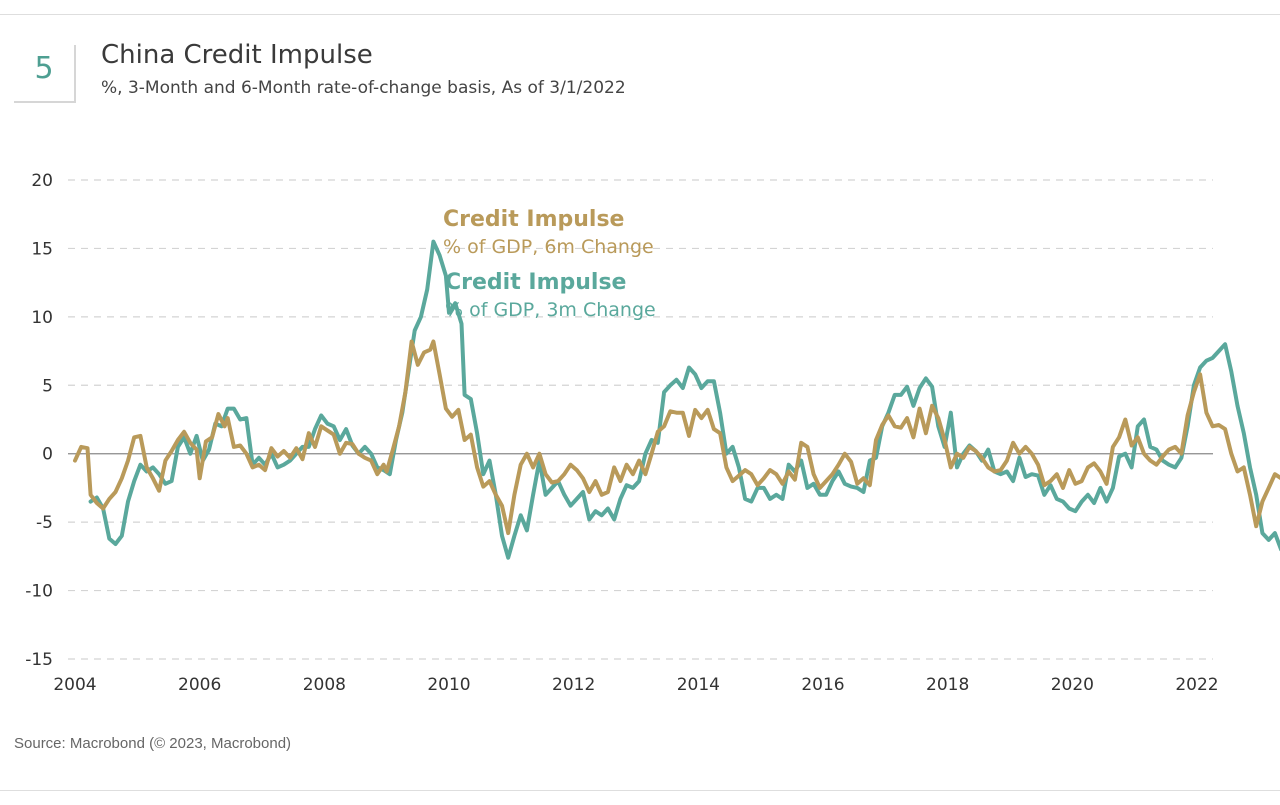 Image resolution: width=1280 pixels, height=805 pixels. Describe the element at coordinates (535, 282) in the screenshot. I see `legend-title-three-month: Credit Impulse` at that location.